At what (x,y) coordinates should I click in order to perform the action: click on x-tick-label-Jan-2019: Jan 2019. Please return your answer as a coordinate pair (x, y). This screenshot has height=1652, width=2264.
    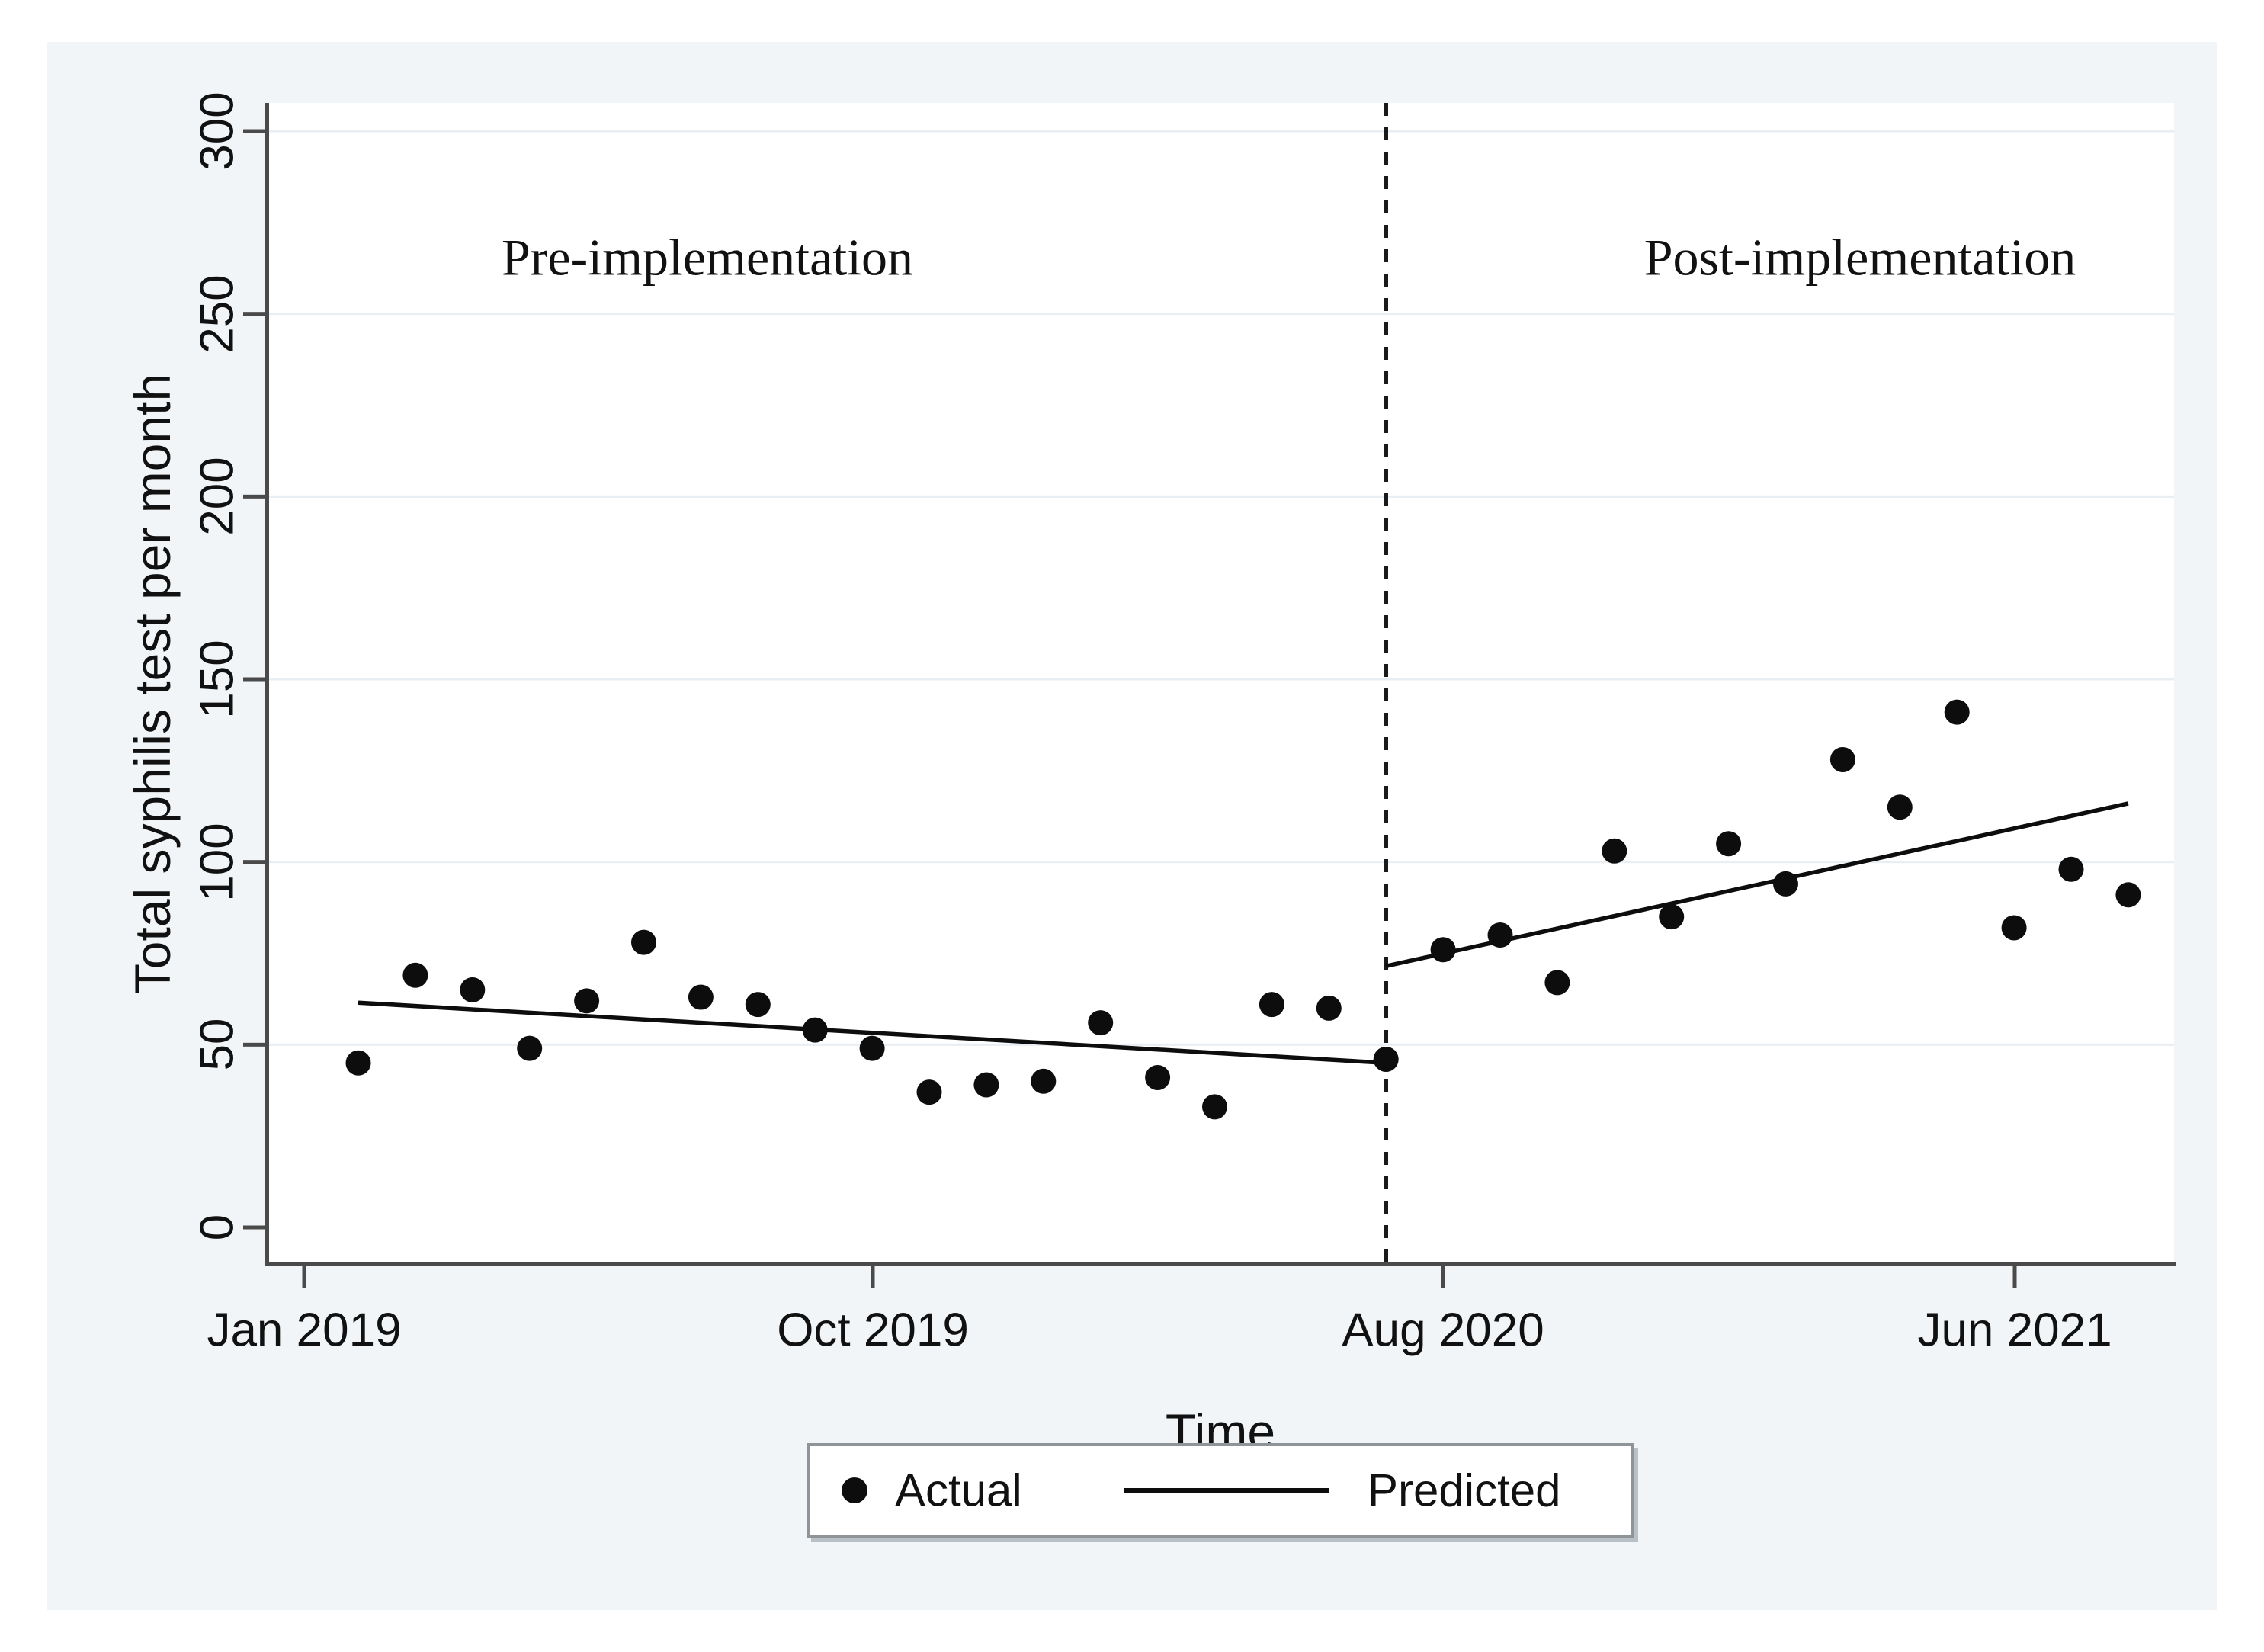
    Looking at the image, I should click on (304, 1330).